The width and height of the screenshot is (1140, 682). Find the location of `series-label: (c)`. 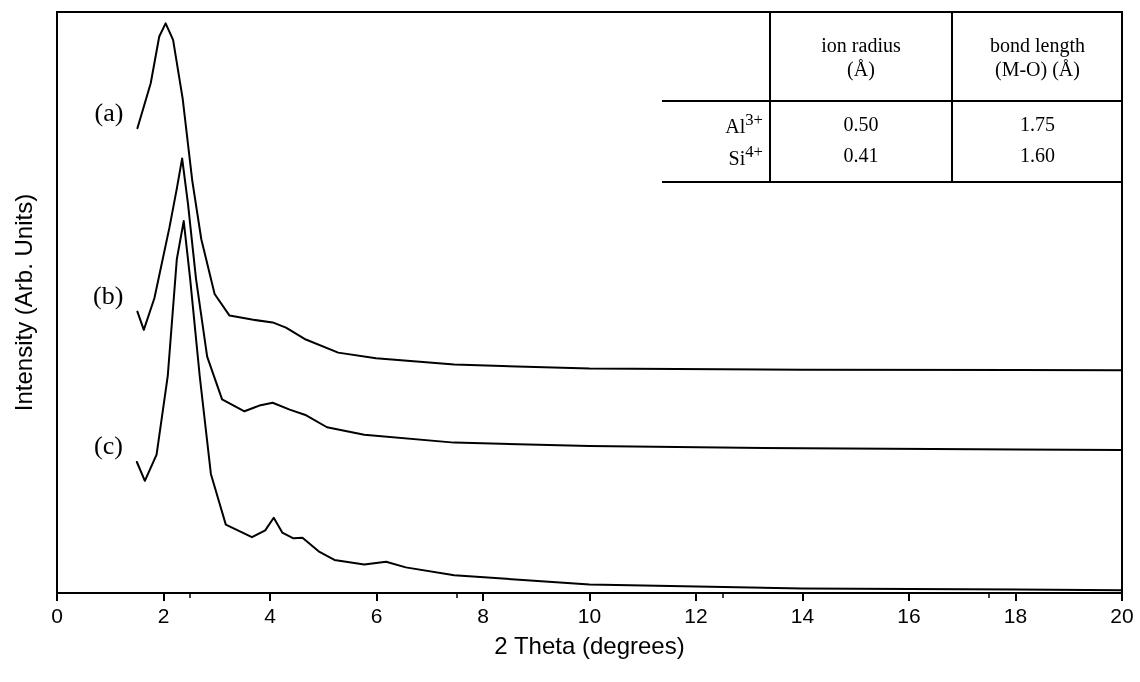

series-label: (c) is located at coordinates (108, 446).